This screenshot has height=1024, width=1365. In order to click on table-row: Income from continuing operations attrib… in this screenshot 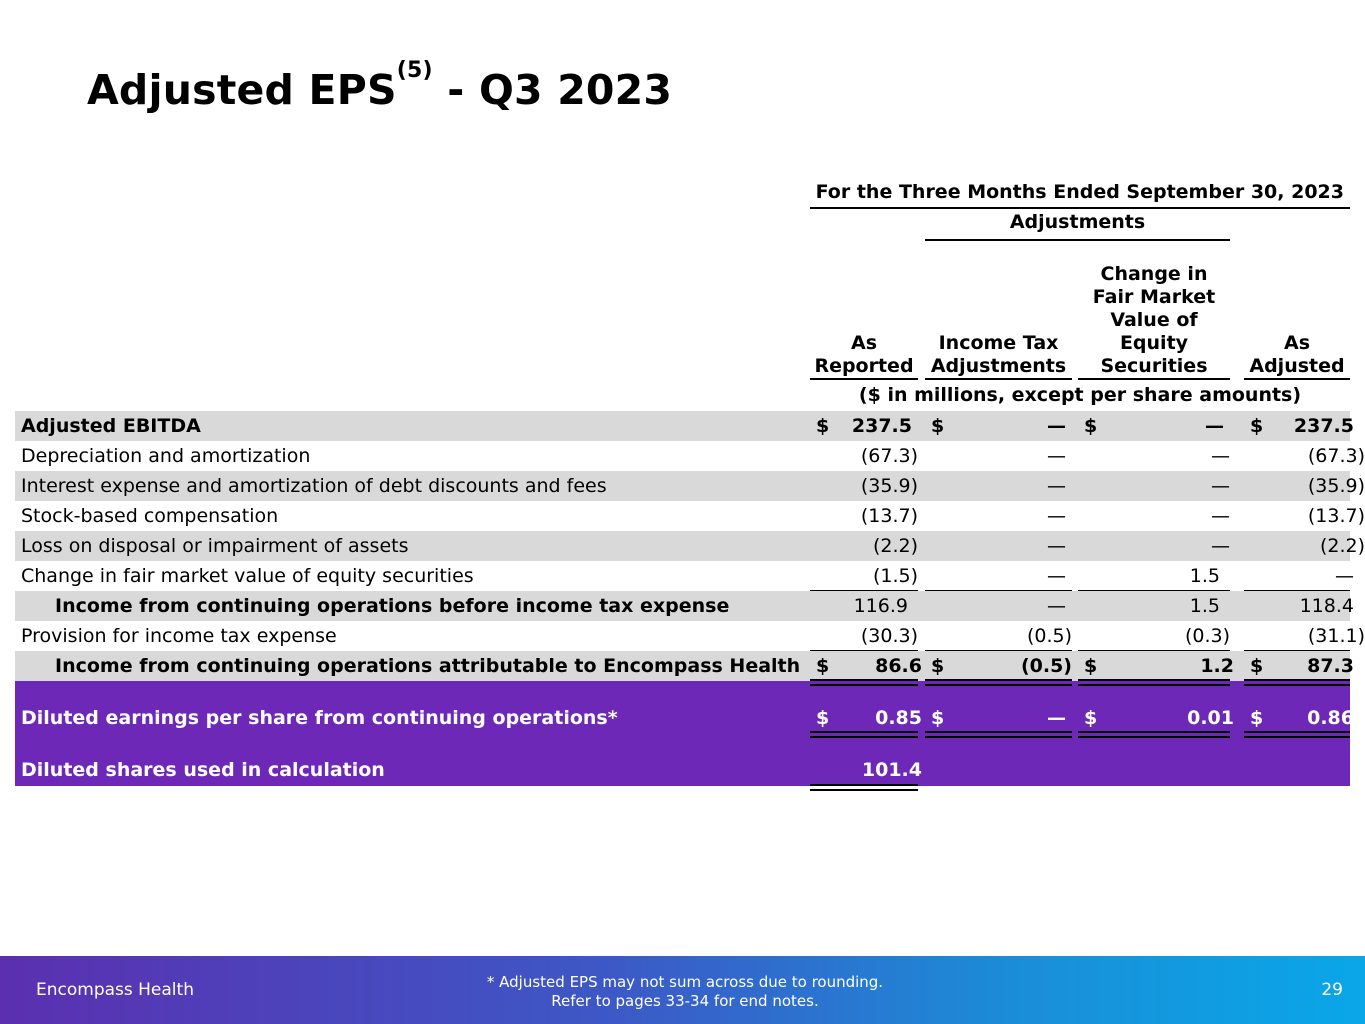, I will do `click(684, 666)`.